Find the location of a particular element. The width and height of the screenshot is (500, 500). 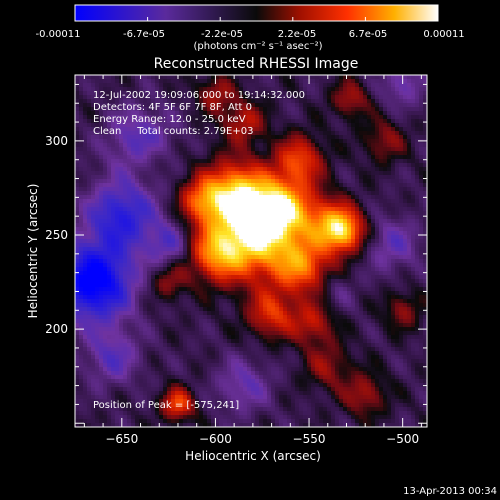

x-tick-label: −500 is located at coordinates (402, 439).